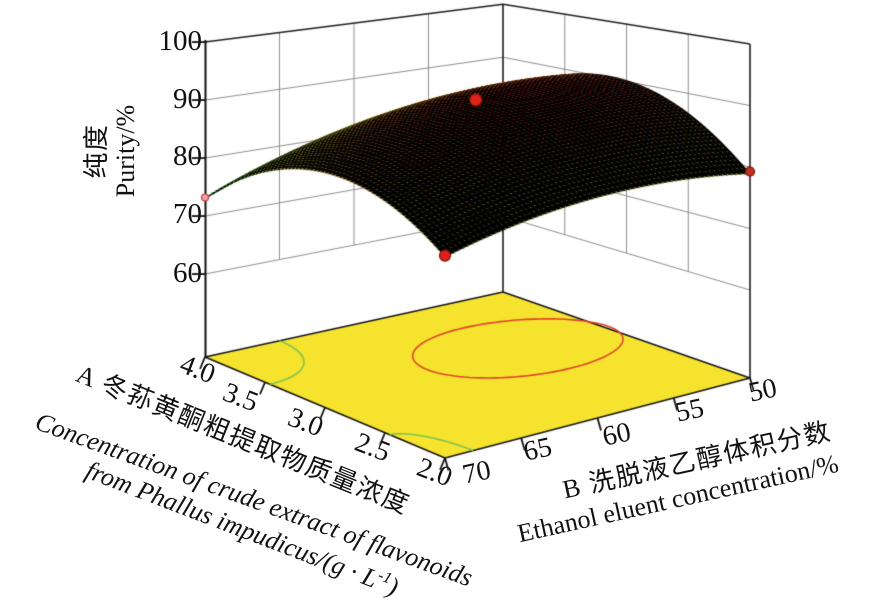 This screenshot has height=605, width=871. Describe the element at coordinates (187, 273) in the screenshot. I see `z-tick-label: 60` at that location.